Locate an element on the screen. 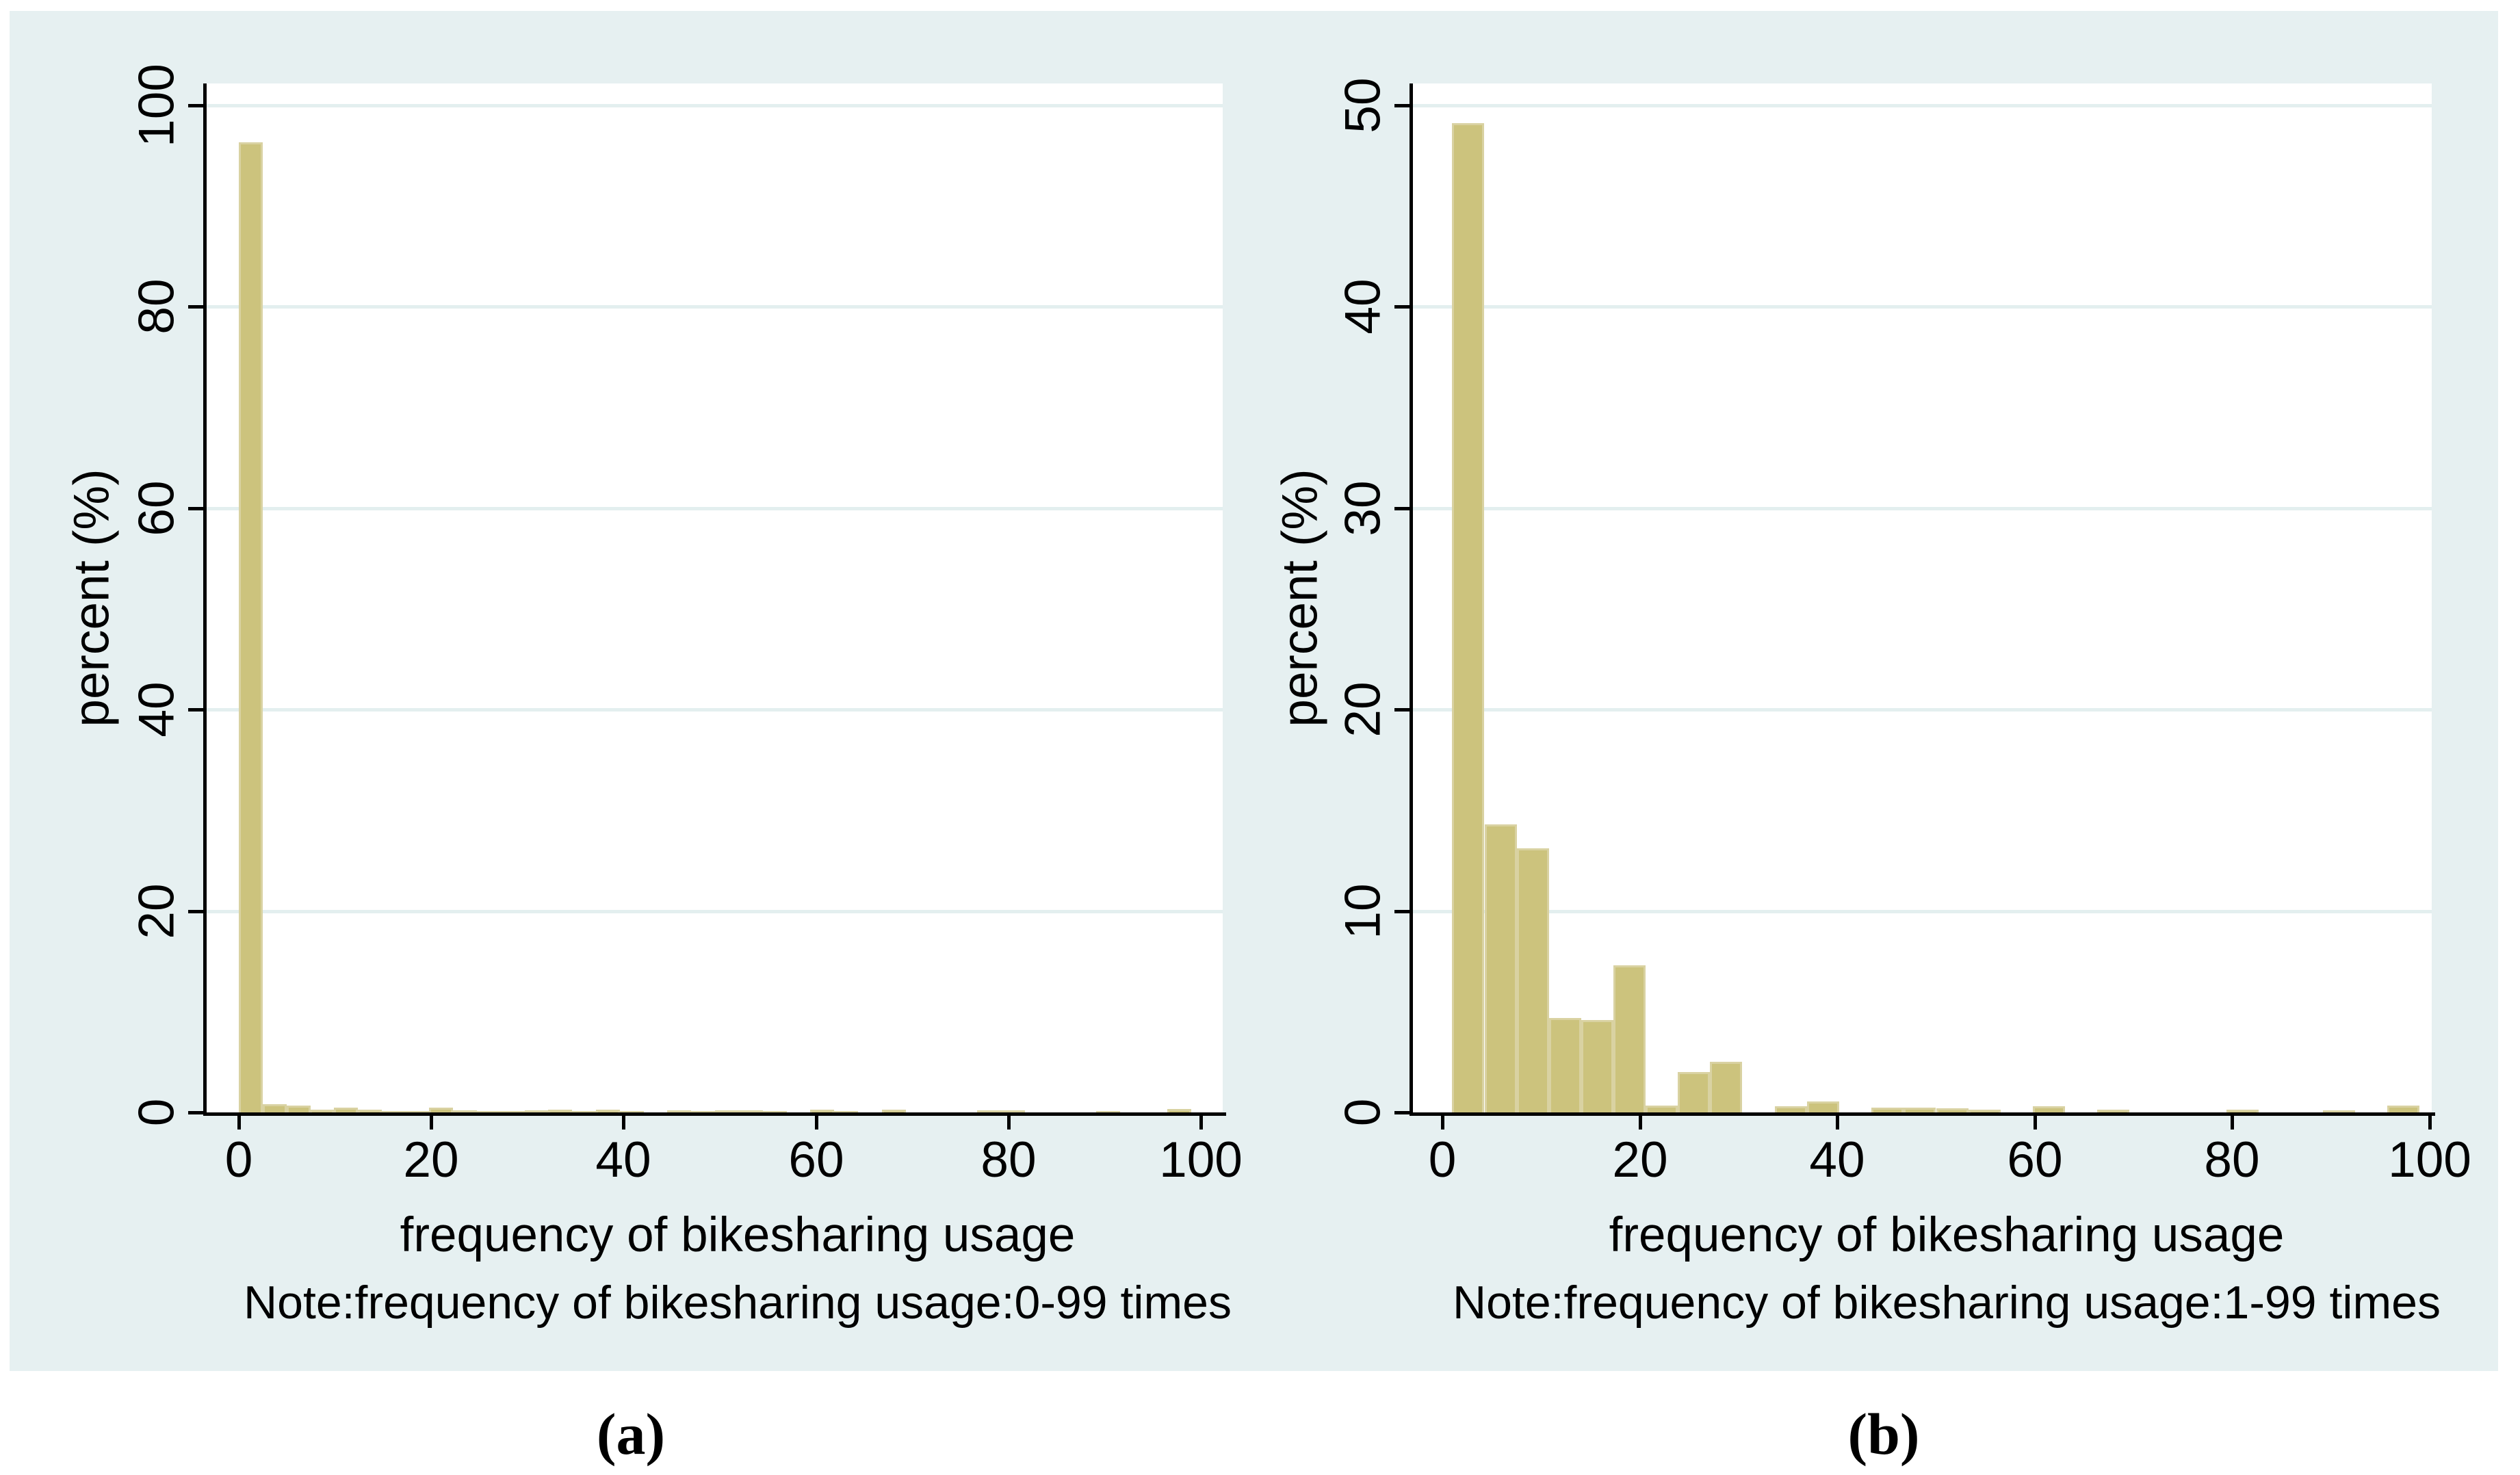 The width and height of the screenshot is (2520, 1475). x-axis-line-a is located at coordinates (714, 1114).